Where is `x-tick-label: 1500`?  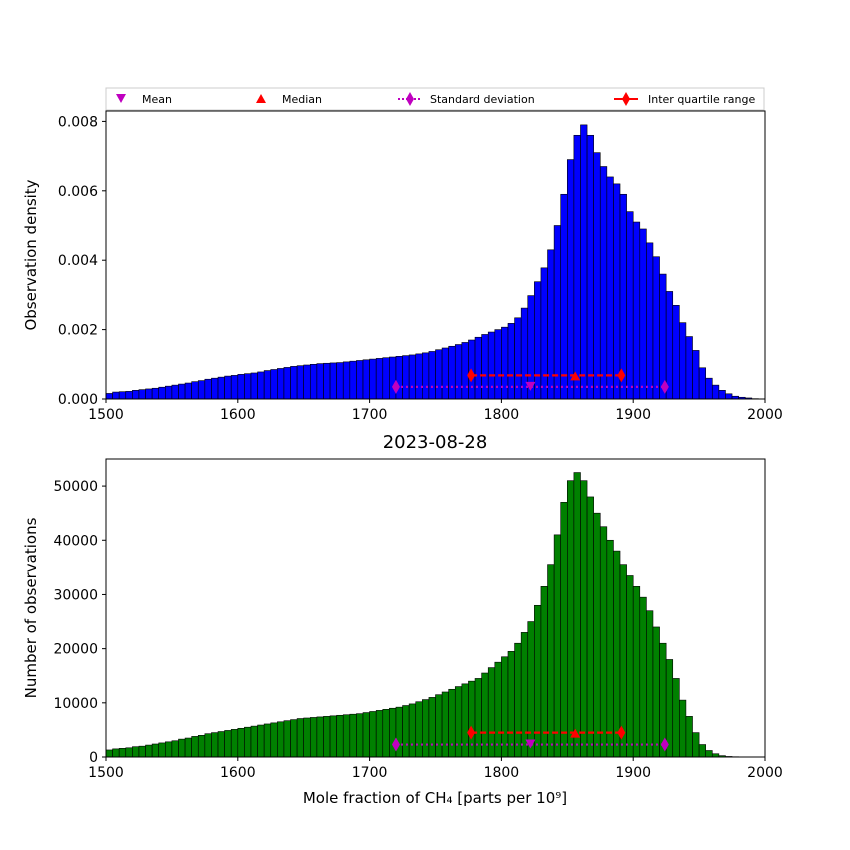
x-tick-label: 1500 is located at coordinates (106, 415).